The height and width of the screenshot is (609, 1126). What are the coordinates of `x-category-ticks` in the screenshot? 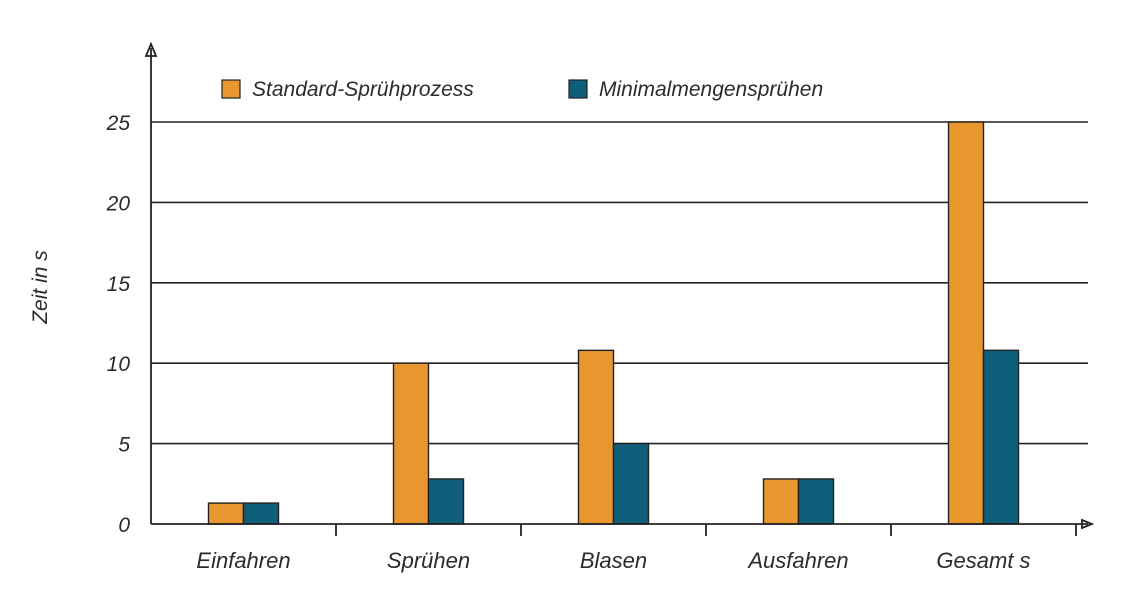 It's located at (706, 530).